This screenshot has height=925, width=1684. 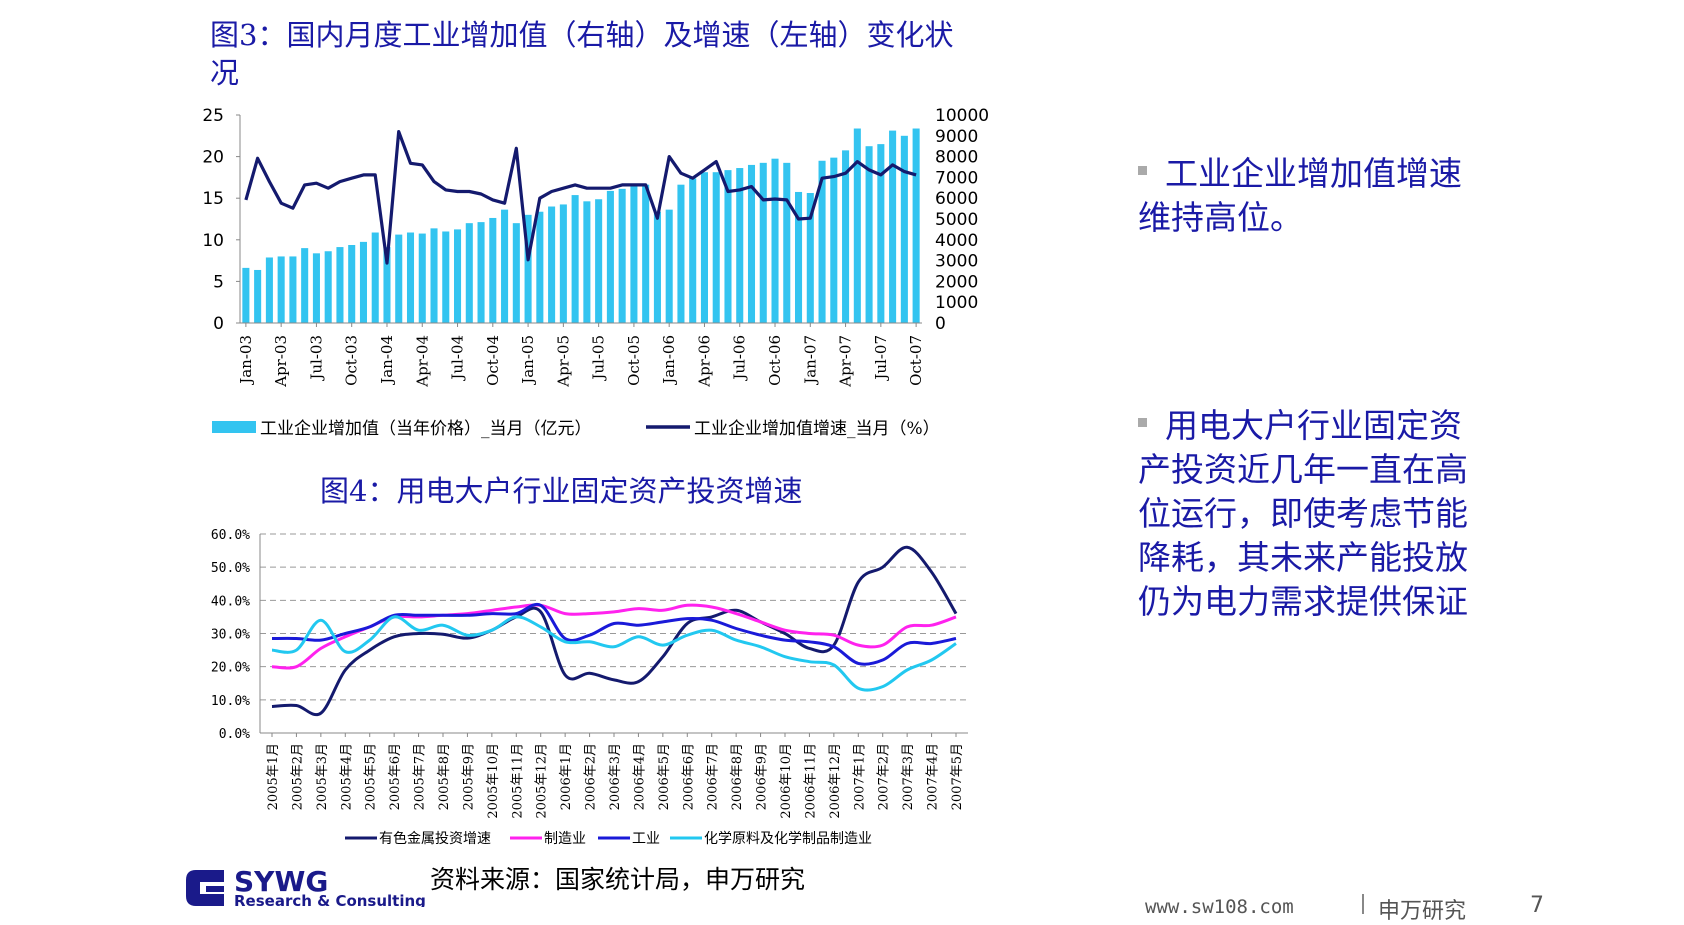 What do you see at coordinates (420, 776) in the screenshot?
I see `x-tick-2005年7月: 2005年7月` at bounding box center [420, 776].